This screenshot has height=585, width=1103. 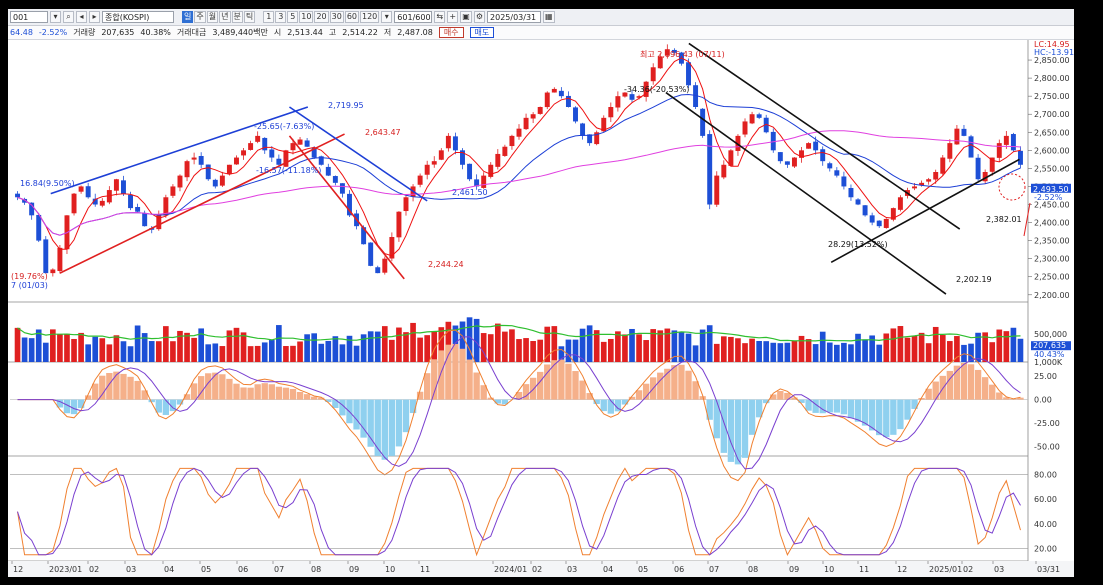 I want to click on period-button: 년, so click(x=225, y=17).